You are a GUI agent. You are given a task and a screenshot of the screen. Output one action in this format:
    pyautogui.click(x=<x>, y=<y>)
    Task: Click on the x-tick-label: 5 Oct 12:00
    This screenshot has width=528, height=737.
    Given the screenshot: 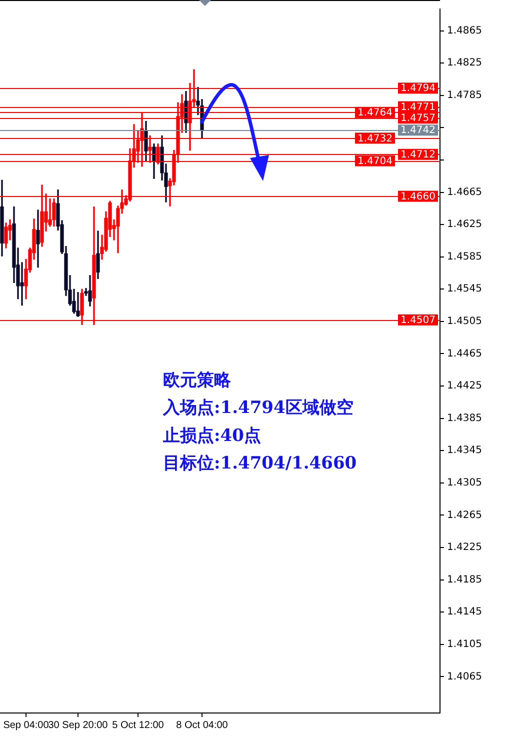 What is the action you would take?
    pyautogui.click(x=138, y=725)
    